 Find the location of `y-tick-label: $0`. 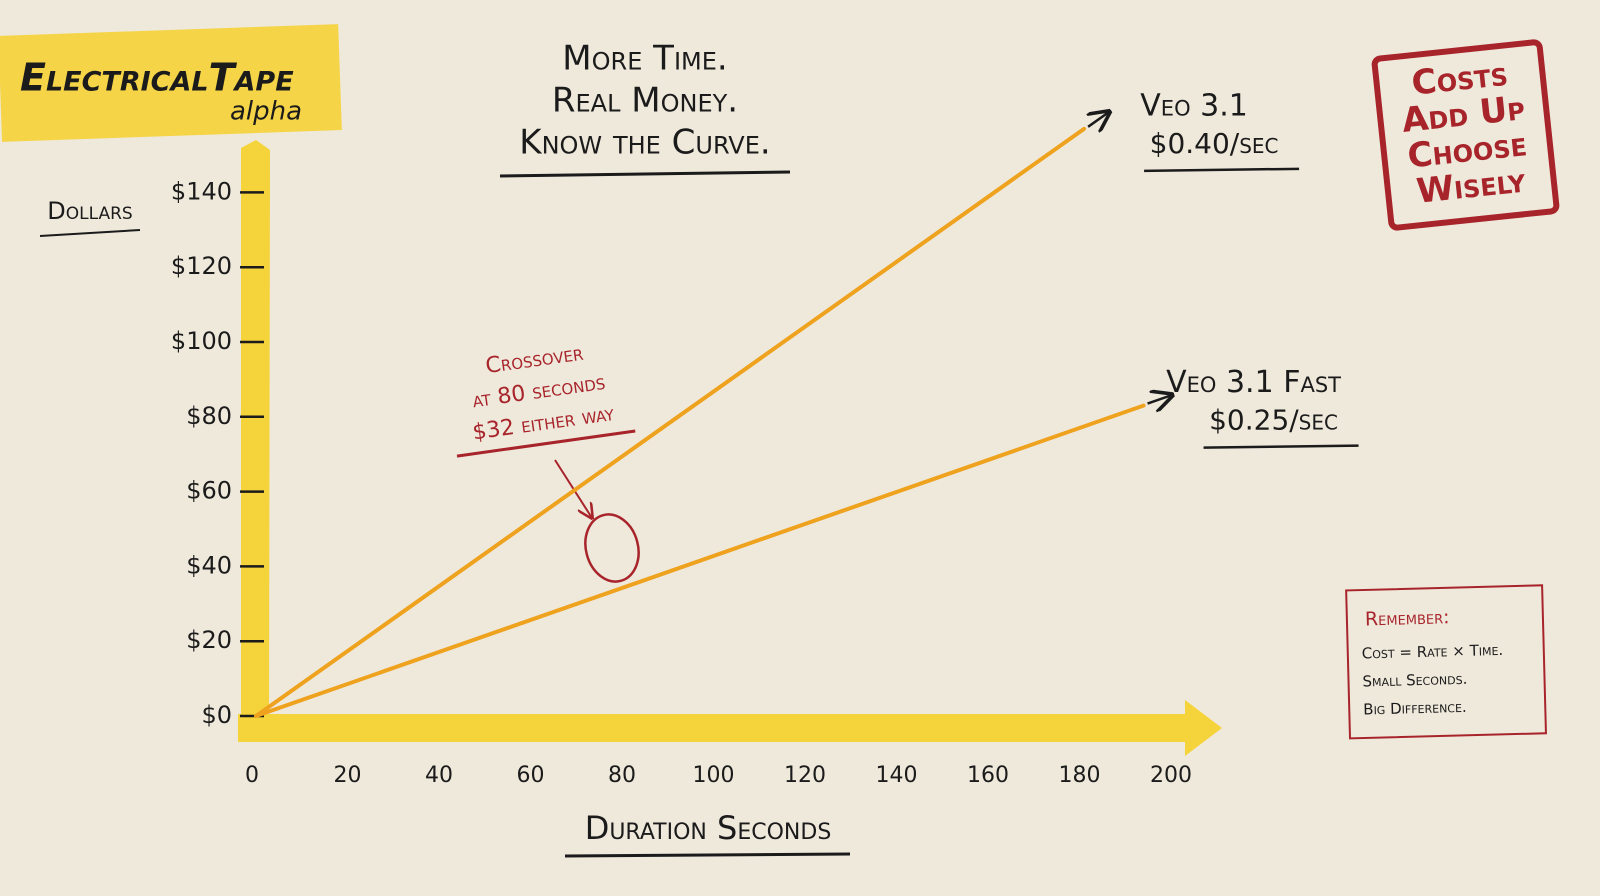

y-tick-label: $0 is located at coordinates (216, 715).